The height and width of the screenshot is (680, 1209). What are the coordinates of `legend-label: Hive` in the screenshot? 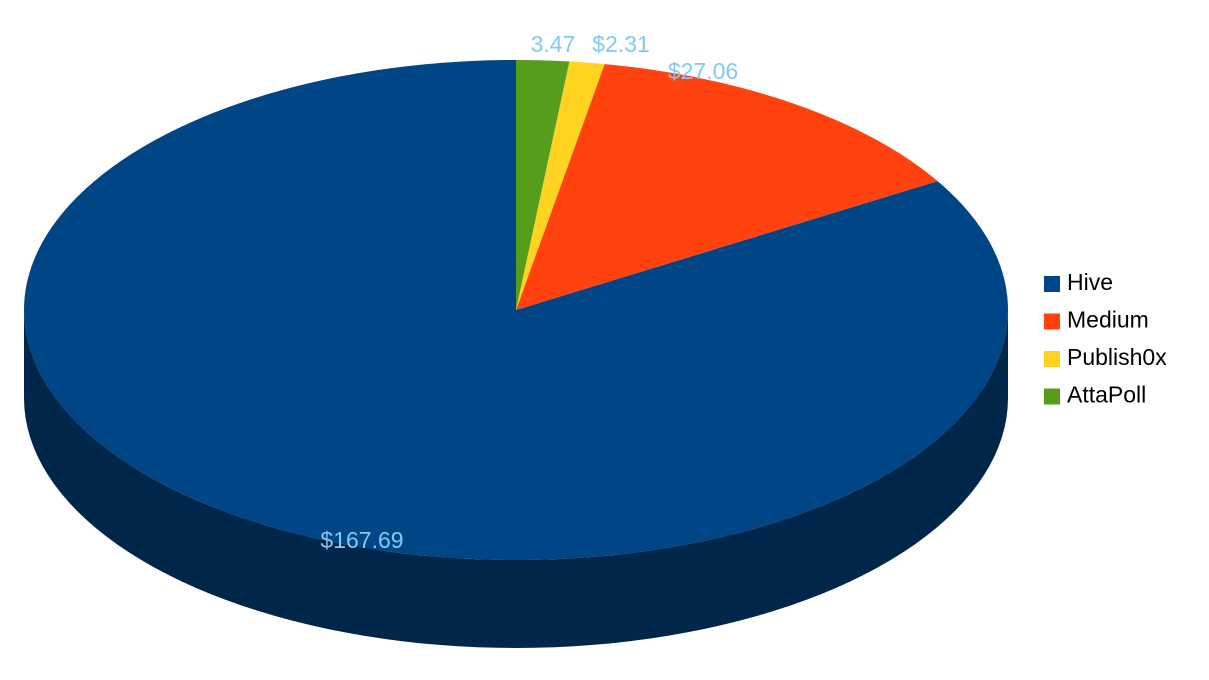 It's located at (1090, 282).